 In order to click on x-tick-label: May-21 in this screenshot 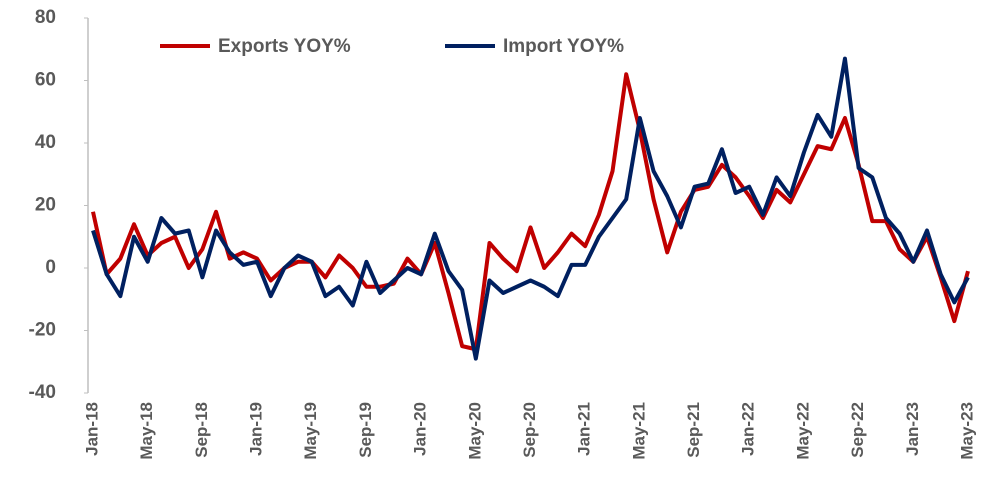, I will do `click(638, 431)`.